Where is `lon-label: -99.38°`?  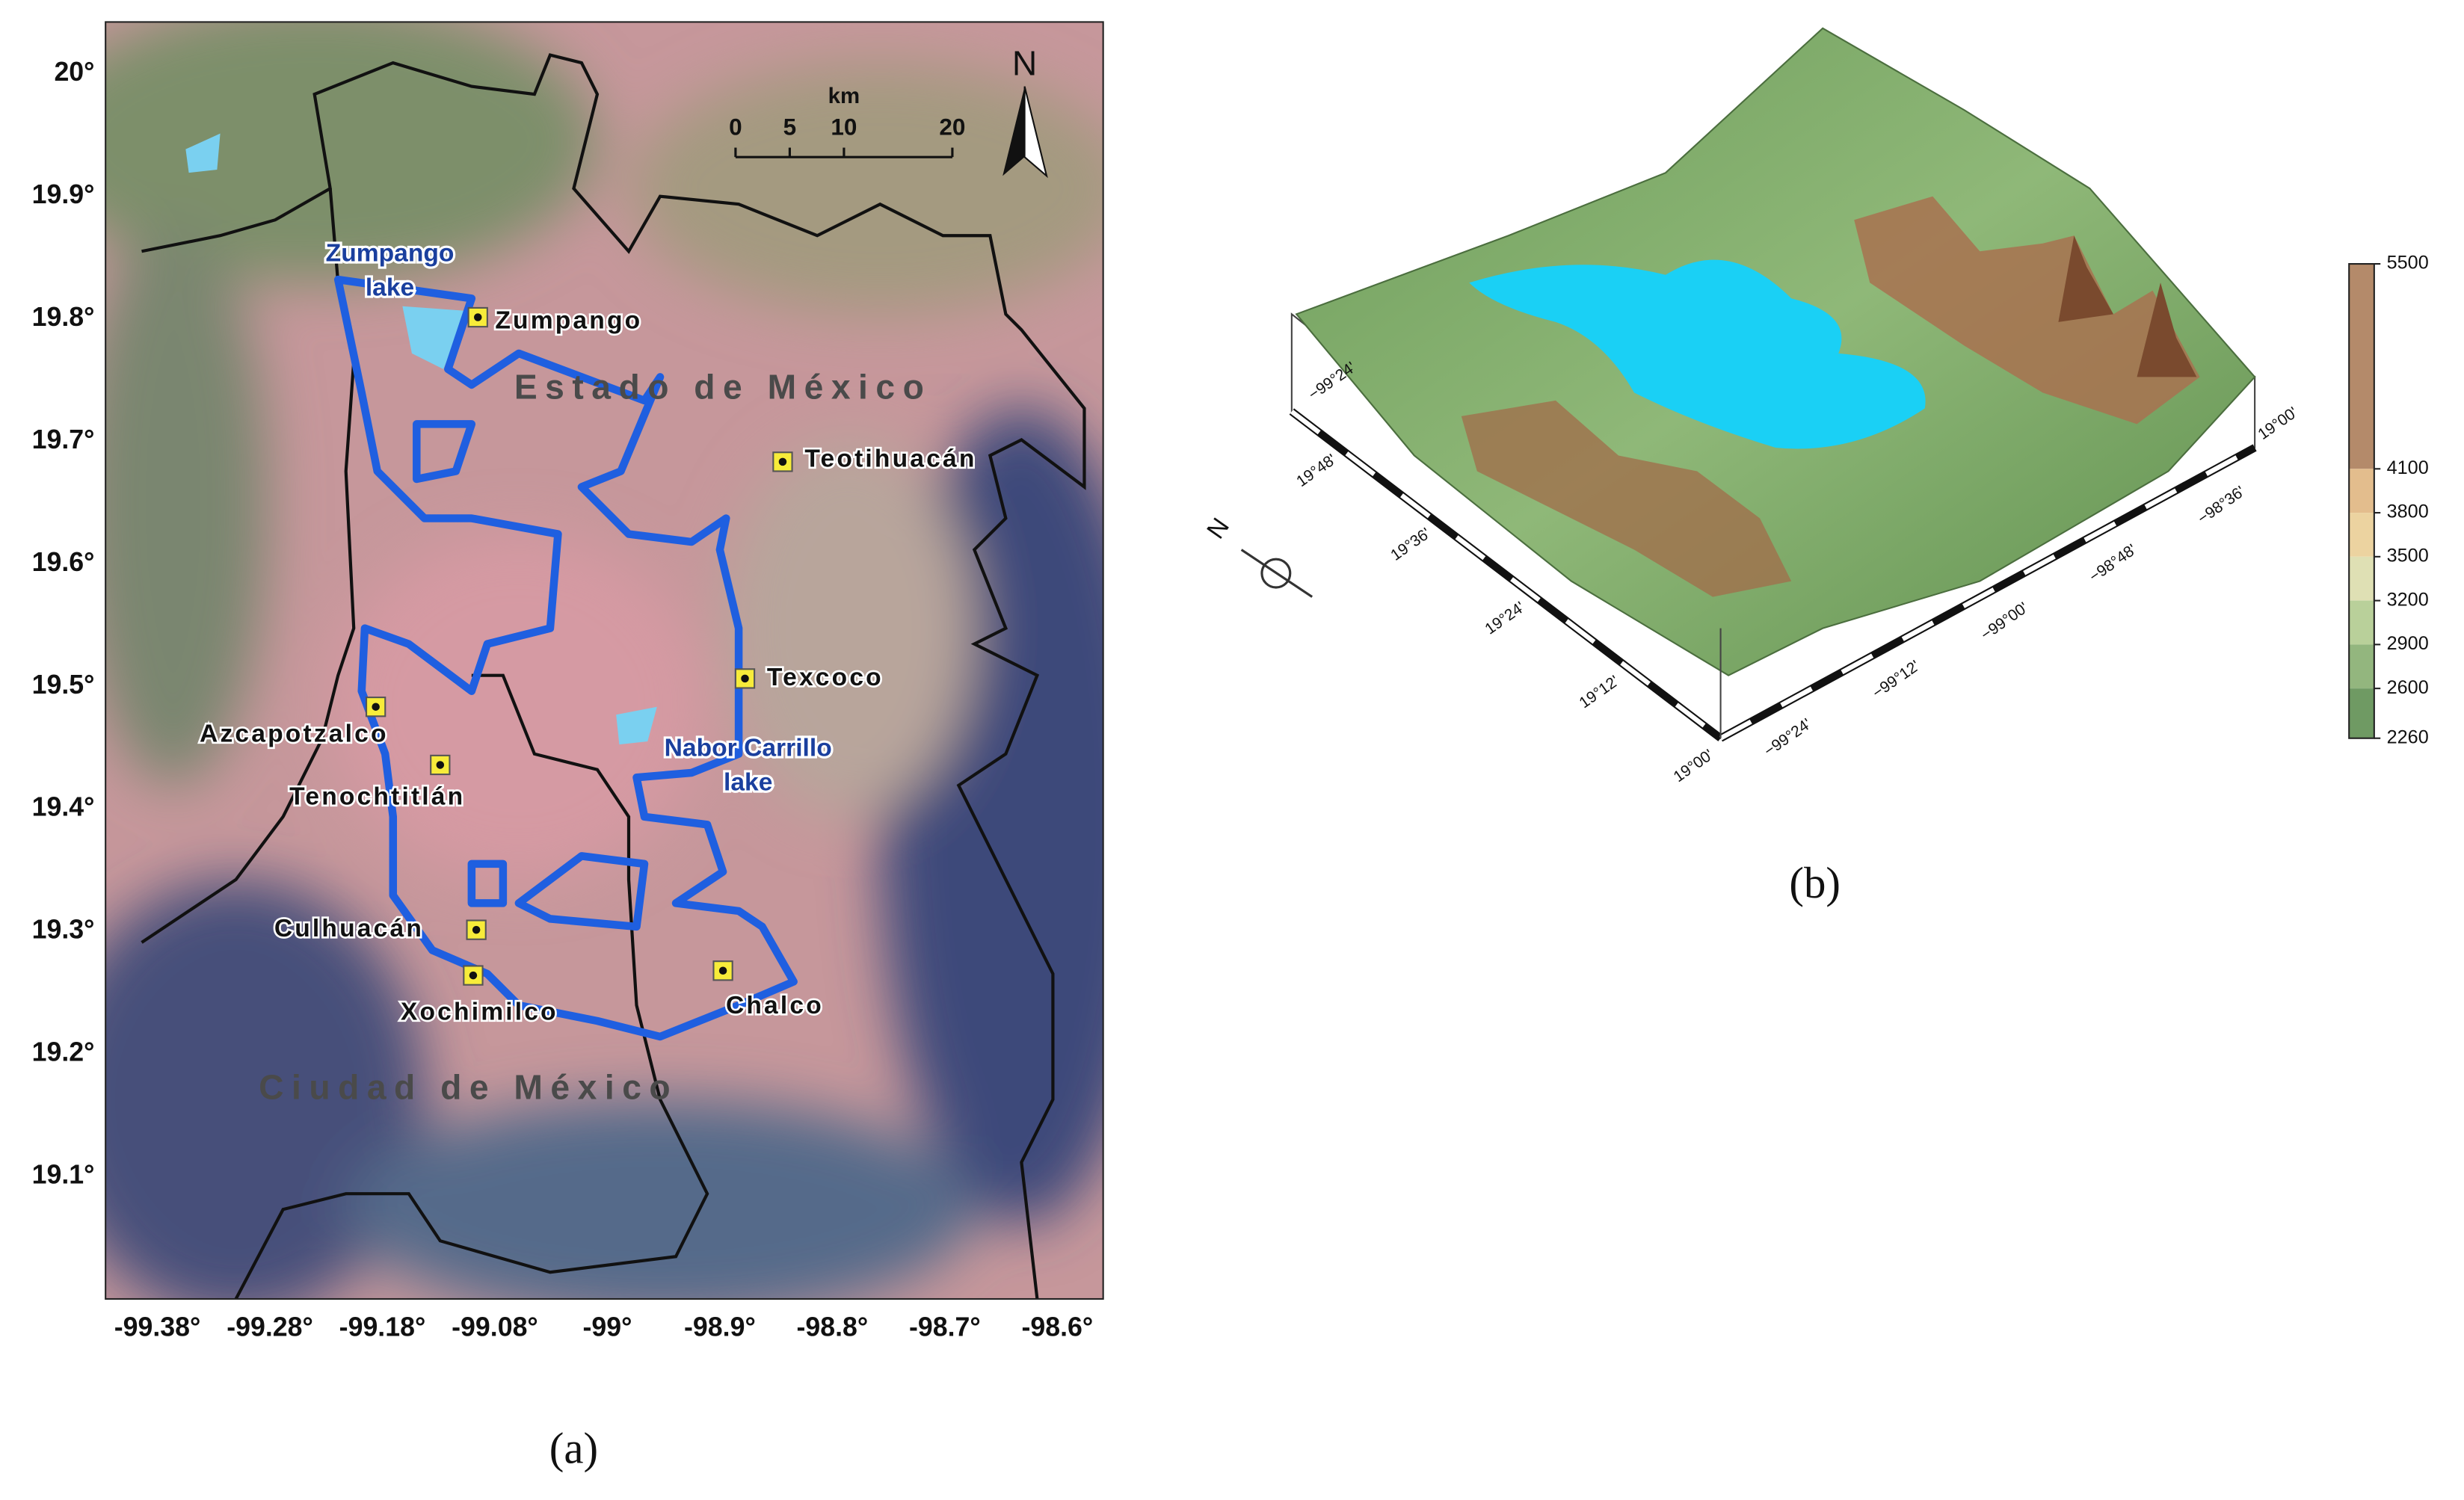 lon-label: -99.38° is located at coordinates (157, 1327).